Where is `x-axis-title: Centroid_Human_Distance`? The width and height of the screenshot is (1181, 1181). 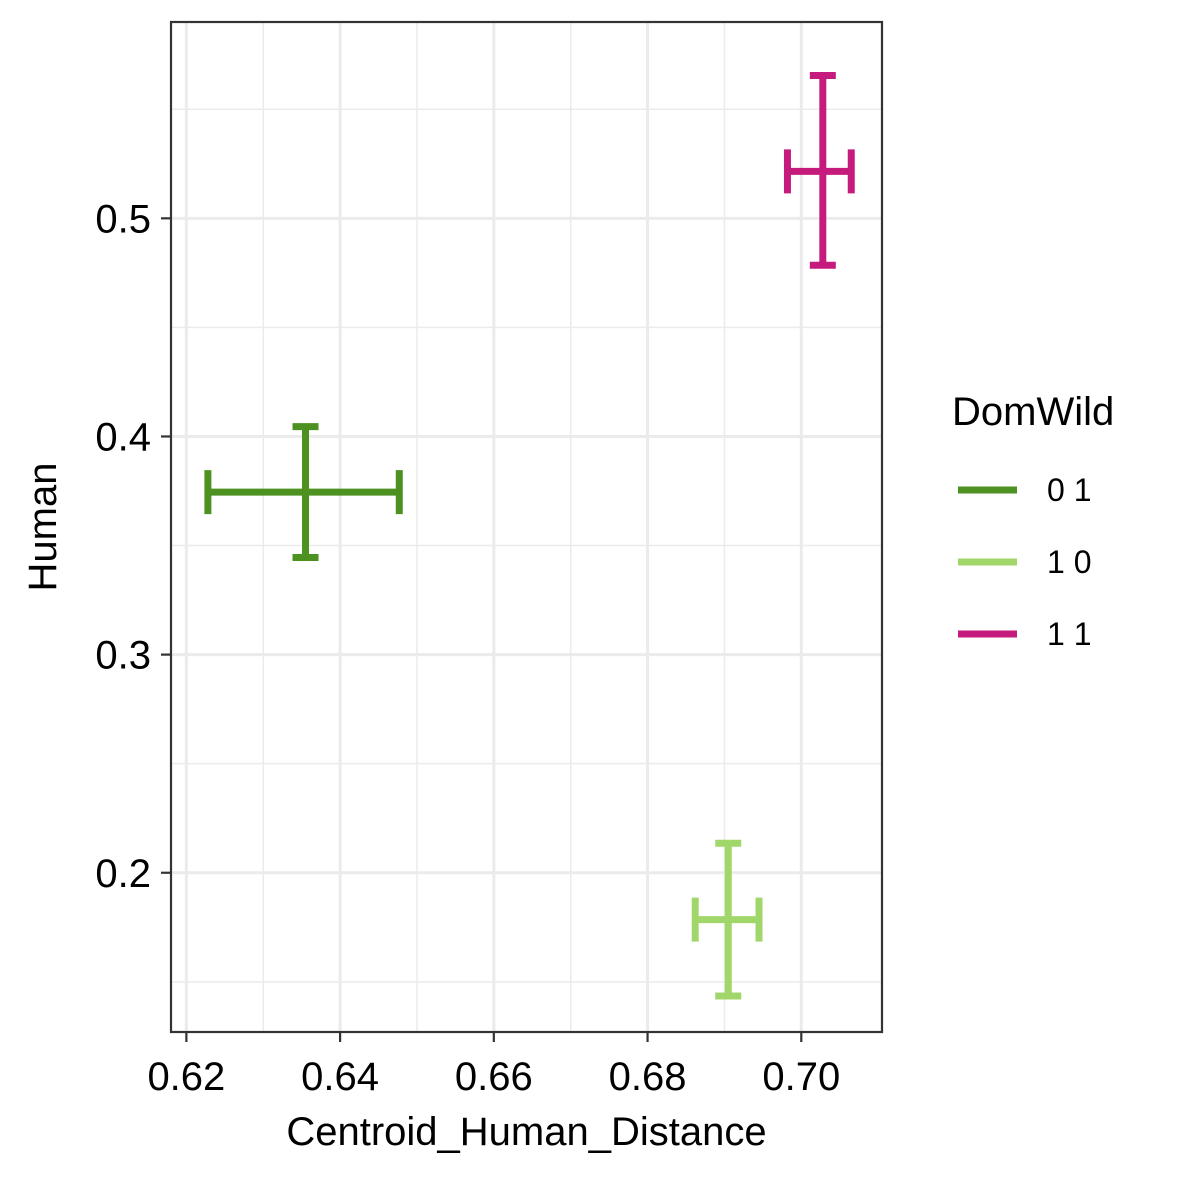
x-axis-title: Centroid_Human_Distance is located at coordinates (526, 1132).